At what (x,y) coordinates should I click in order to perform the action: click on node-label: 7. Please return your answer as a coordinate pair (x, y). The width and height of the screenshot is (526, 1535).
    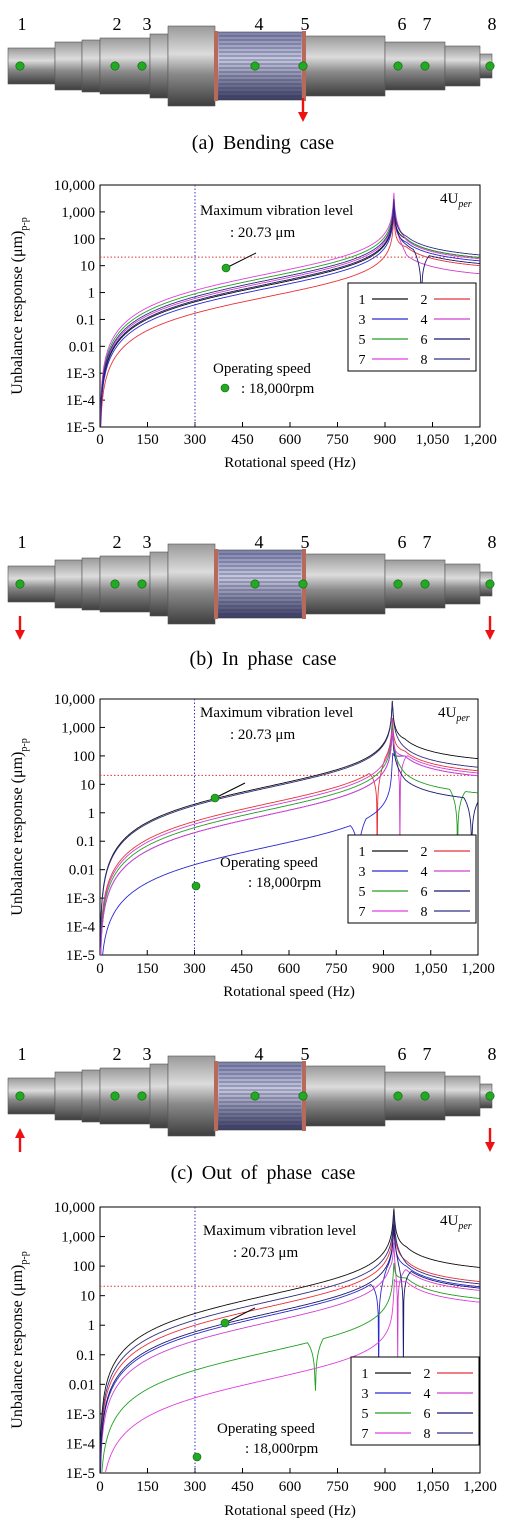
    Looking at the image, I should click on (427, 542).